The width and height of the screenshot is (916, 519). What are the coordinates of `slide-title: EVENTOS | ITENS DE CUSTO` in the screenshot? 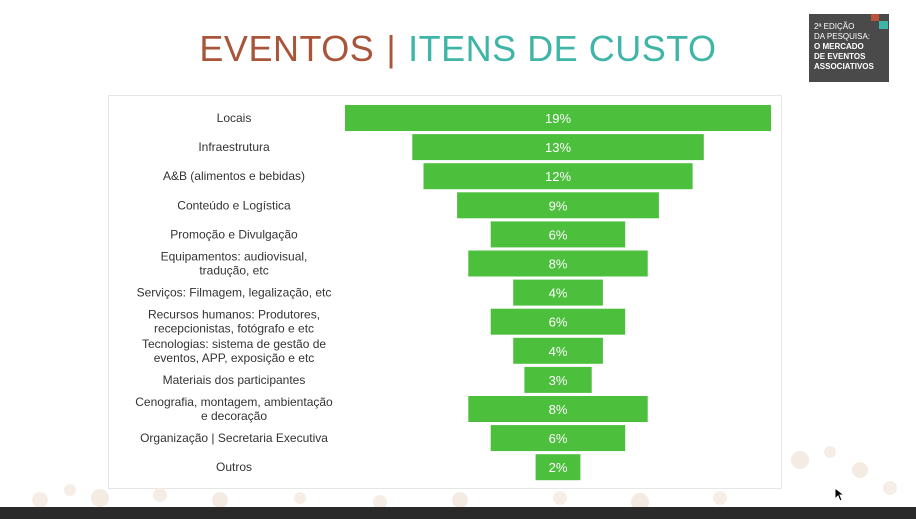 It's located at (458, 49).